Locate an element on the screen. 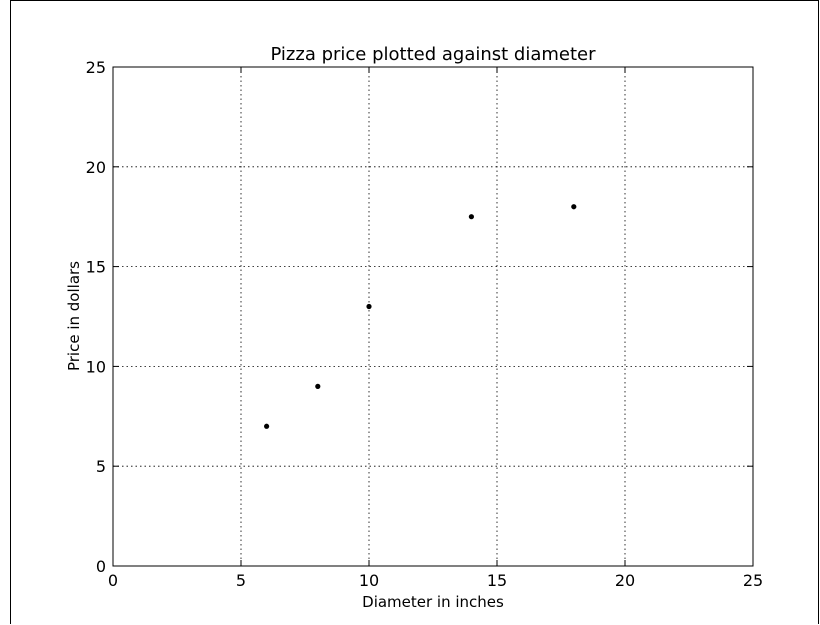  y-axis-label: Price in dollars is located at coordinates (74, 316).